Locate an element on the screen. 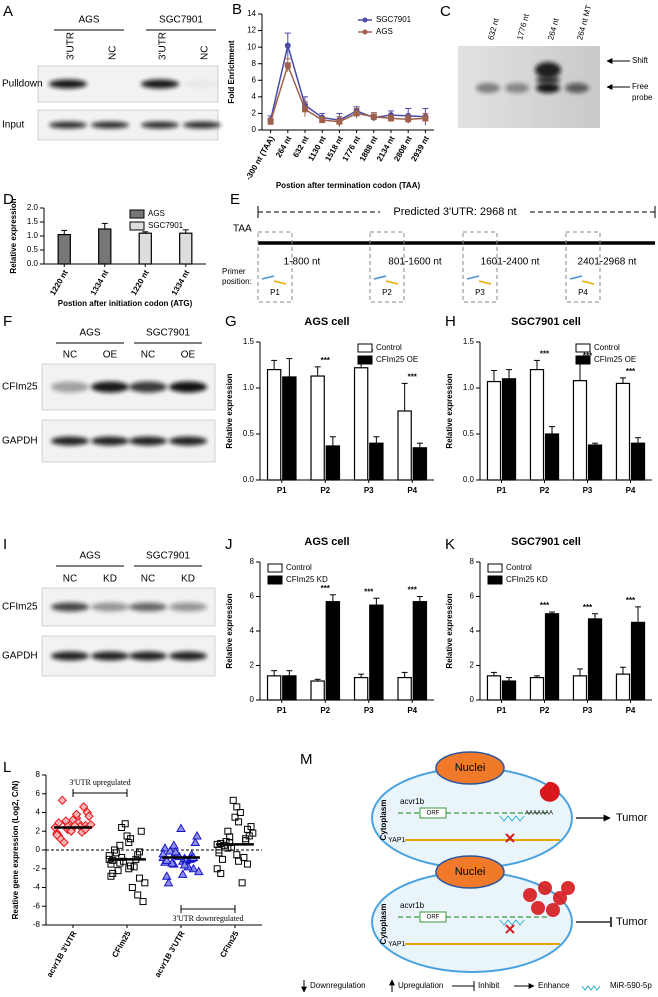 This screenshot has width=658, height=997. panel-label: F is located at coordinates (7, 321).